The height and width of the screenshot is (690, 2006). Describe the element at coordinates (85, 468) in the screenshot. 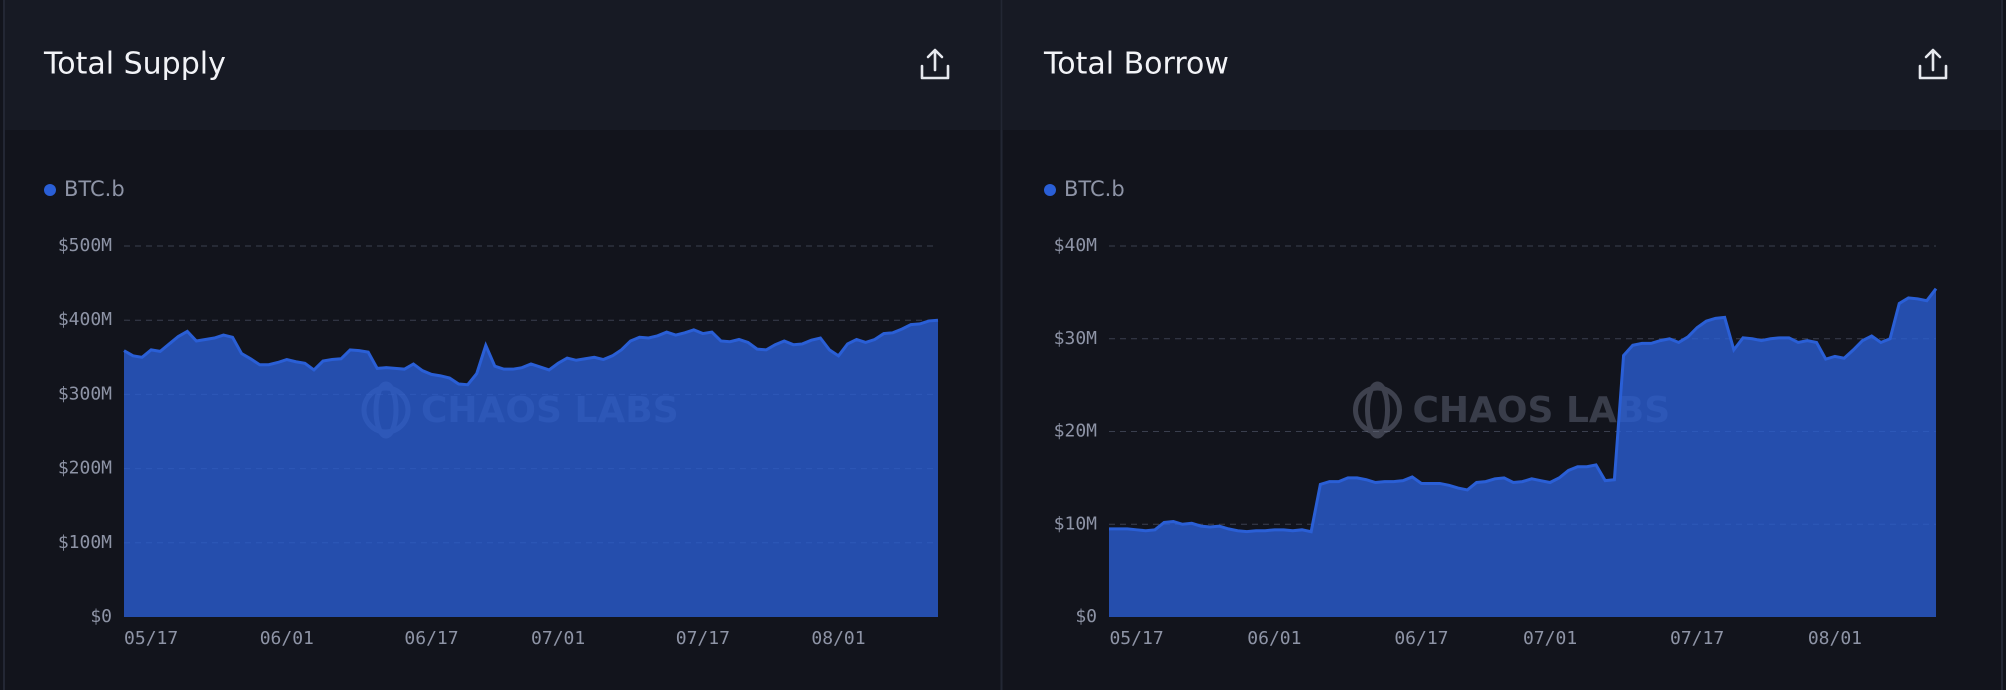

I see `y-tick-label: $200M` at that location.